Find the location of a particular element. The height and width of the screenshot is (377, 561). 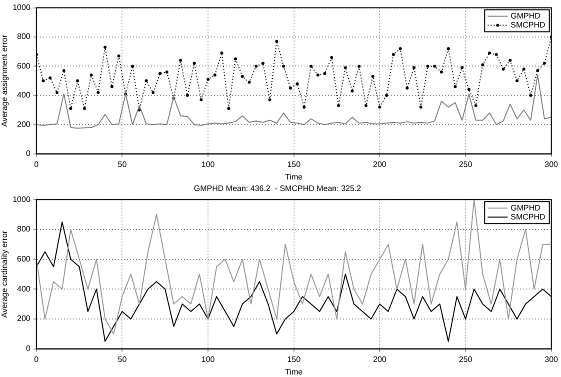

chart-title: GMPHD Mean: 436.2 - SMCPHD Mean: 325.2 is located at coordinates (278, 189).